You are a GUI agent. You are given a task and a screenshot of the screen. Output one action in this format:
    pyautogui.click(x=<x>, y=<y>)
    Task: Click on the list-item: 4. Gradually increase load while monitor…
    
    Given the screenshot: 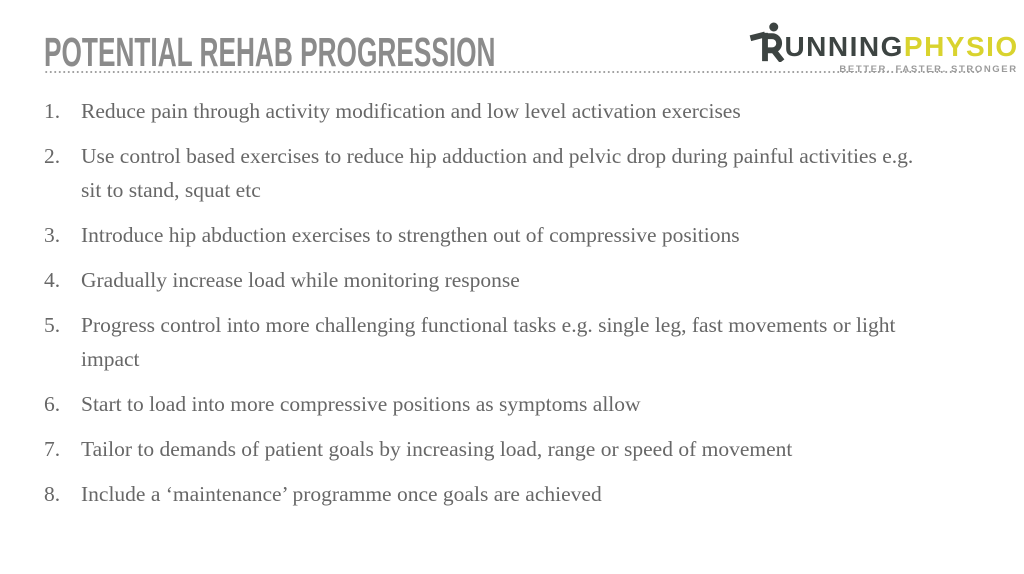 What is the action you would take?
    pyautogui.click(x=512, y=280)
    